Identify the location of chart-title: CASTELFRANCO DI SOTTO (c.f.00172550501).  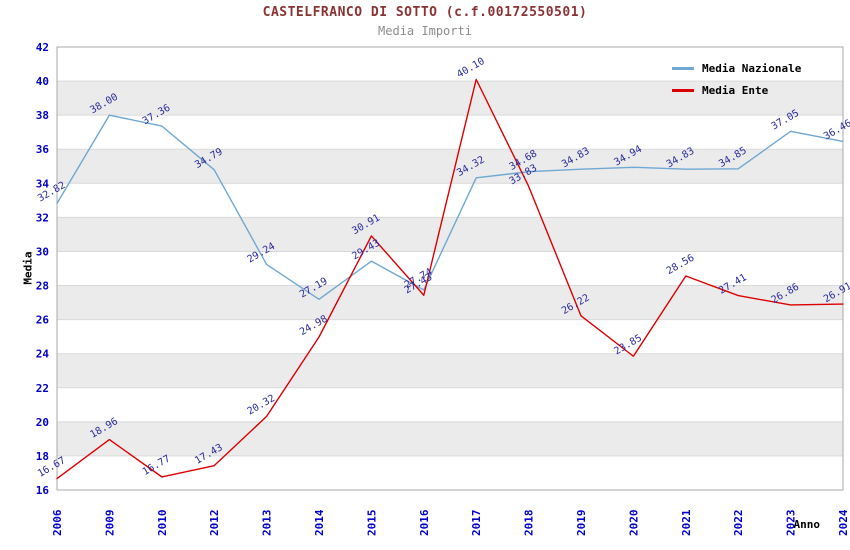
(425, 12).